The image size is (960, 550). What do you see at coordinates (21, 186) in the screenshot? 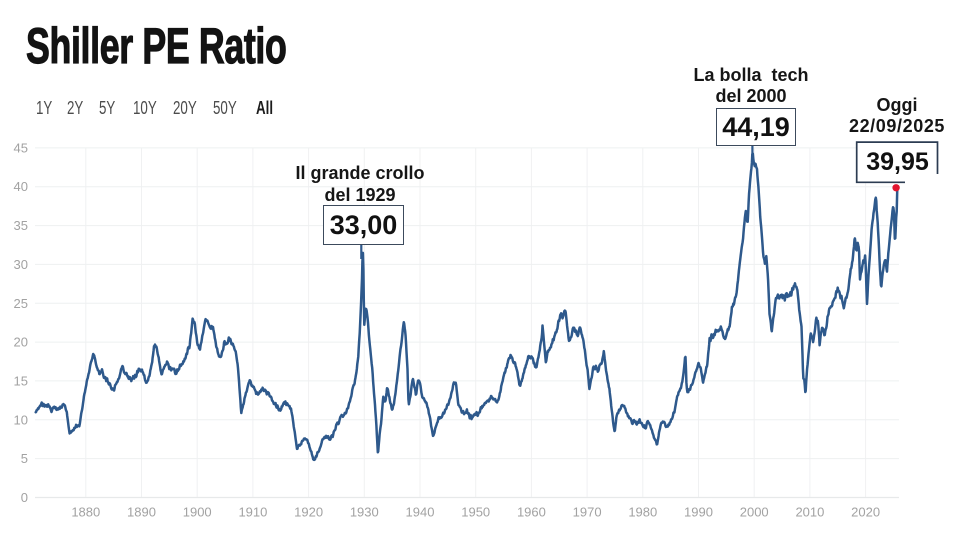
I see `svg-text: 40` at bounding box center [21, 186].